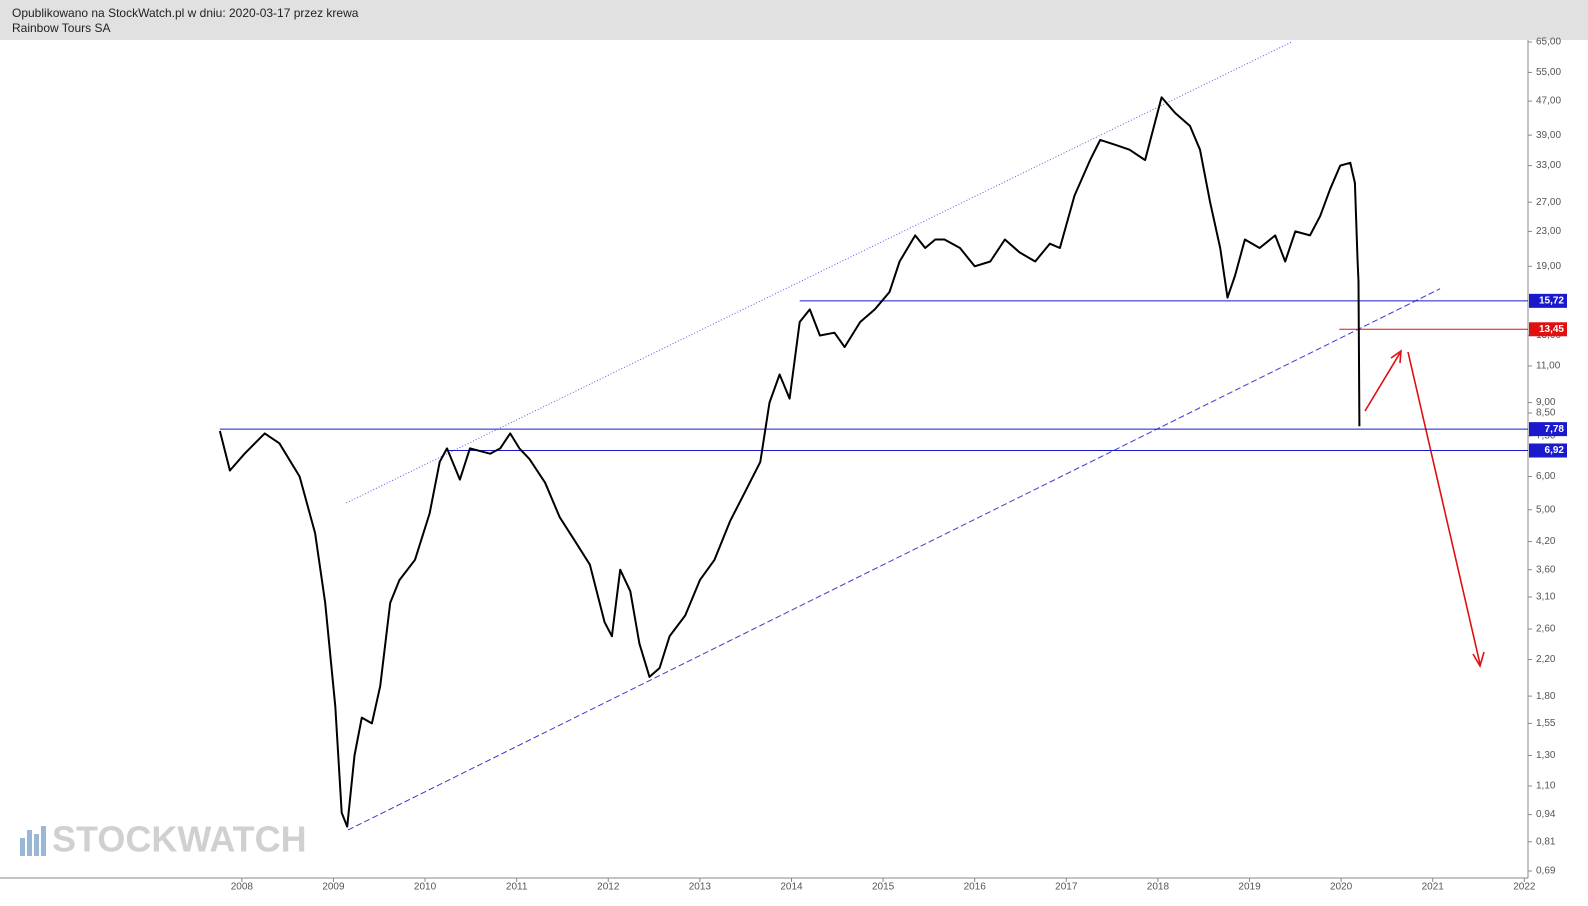 The image size is (1588, 906). What do you see at coordinates (1548, 231) in the screenshot?
I see `y-tick-label: 23,00` at bounding box center [1548, 231].